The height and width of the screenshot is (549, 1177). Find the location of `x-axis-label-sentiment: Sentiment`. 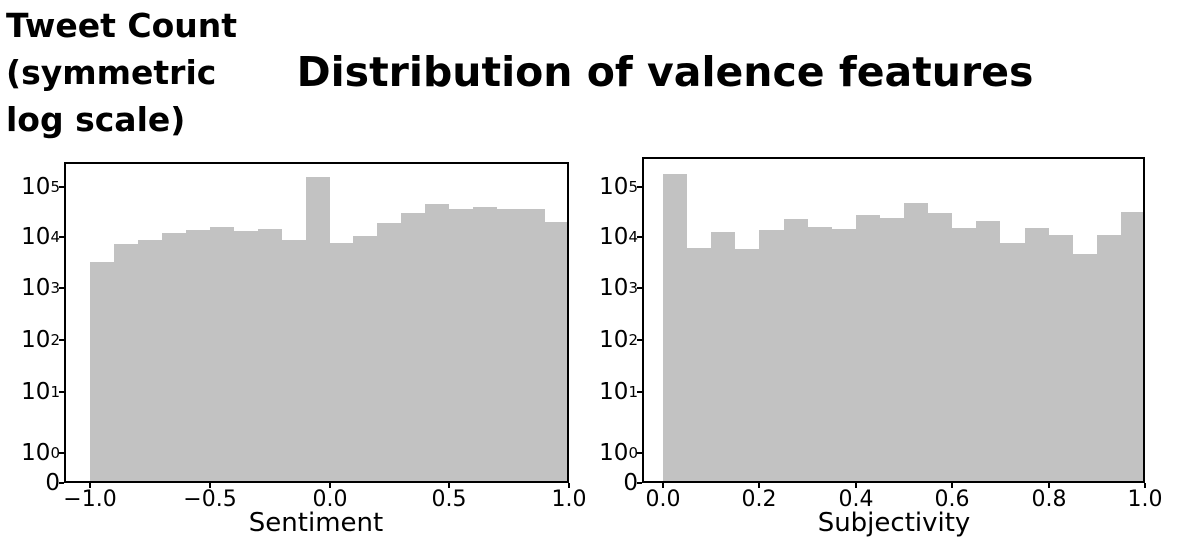

x-axis-label-sentiment: Sentiment is located at coordinates (316, 523).